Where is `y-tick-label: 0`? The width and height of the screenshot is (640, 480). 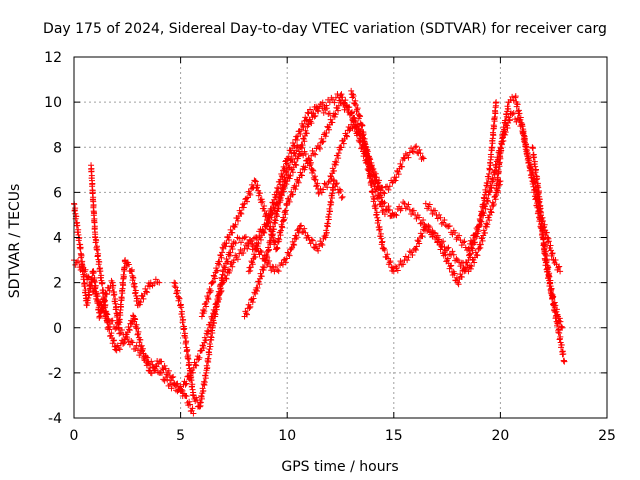 y-tick-label: 0 is located at coordinates (57, 329).